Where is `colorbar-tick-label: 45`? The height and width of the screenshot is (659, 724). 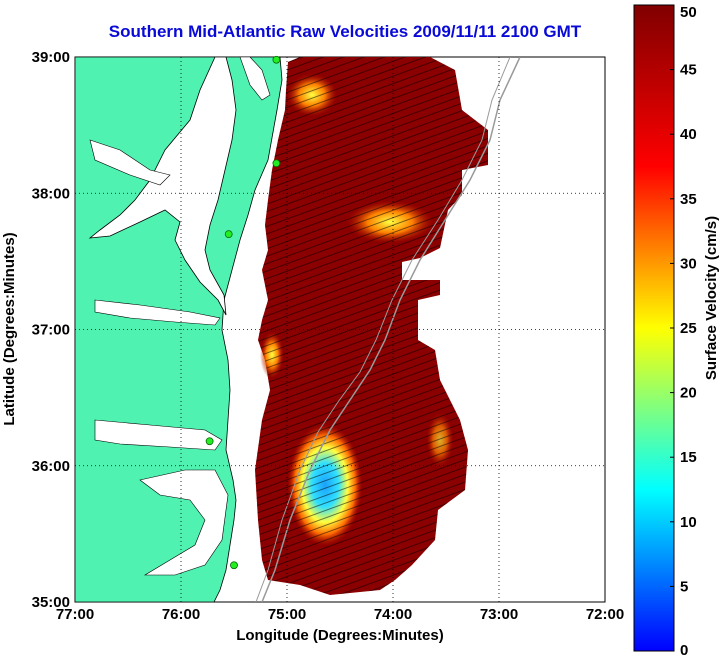 colorbar-tick-label: 45 is located at coordinates (688, 70).